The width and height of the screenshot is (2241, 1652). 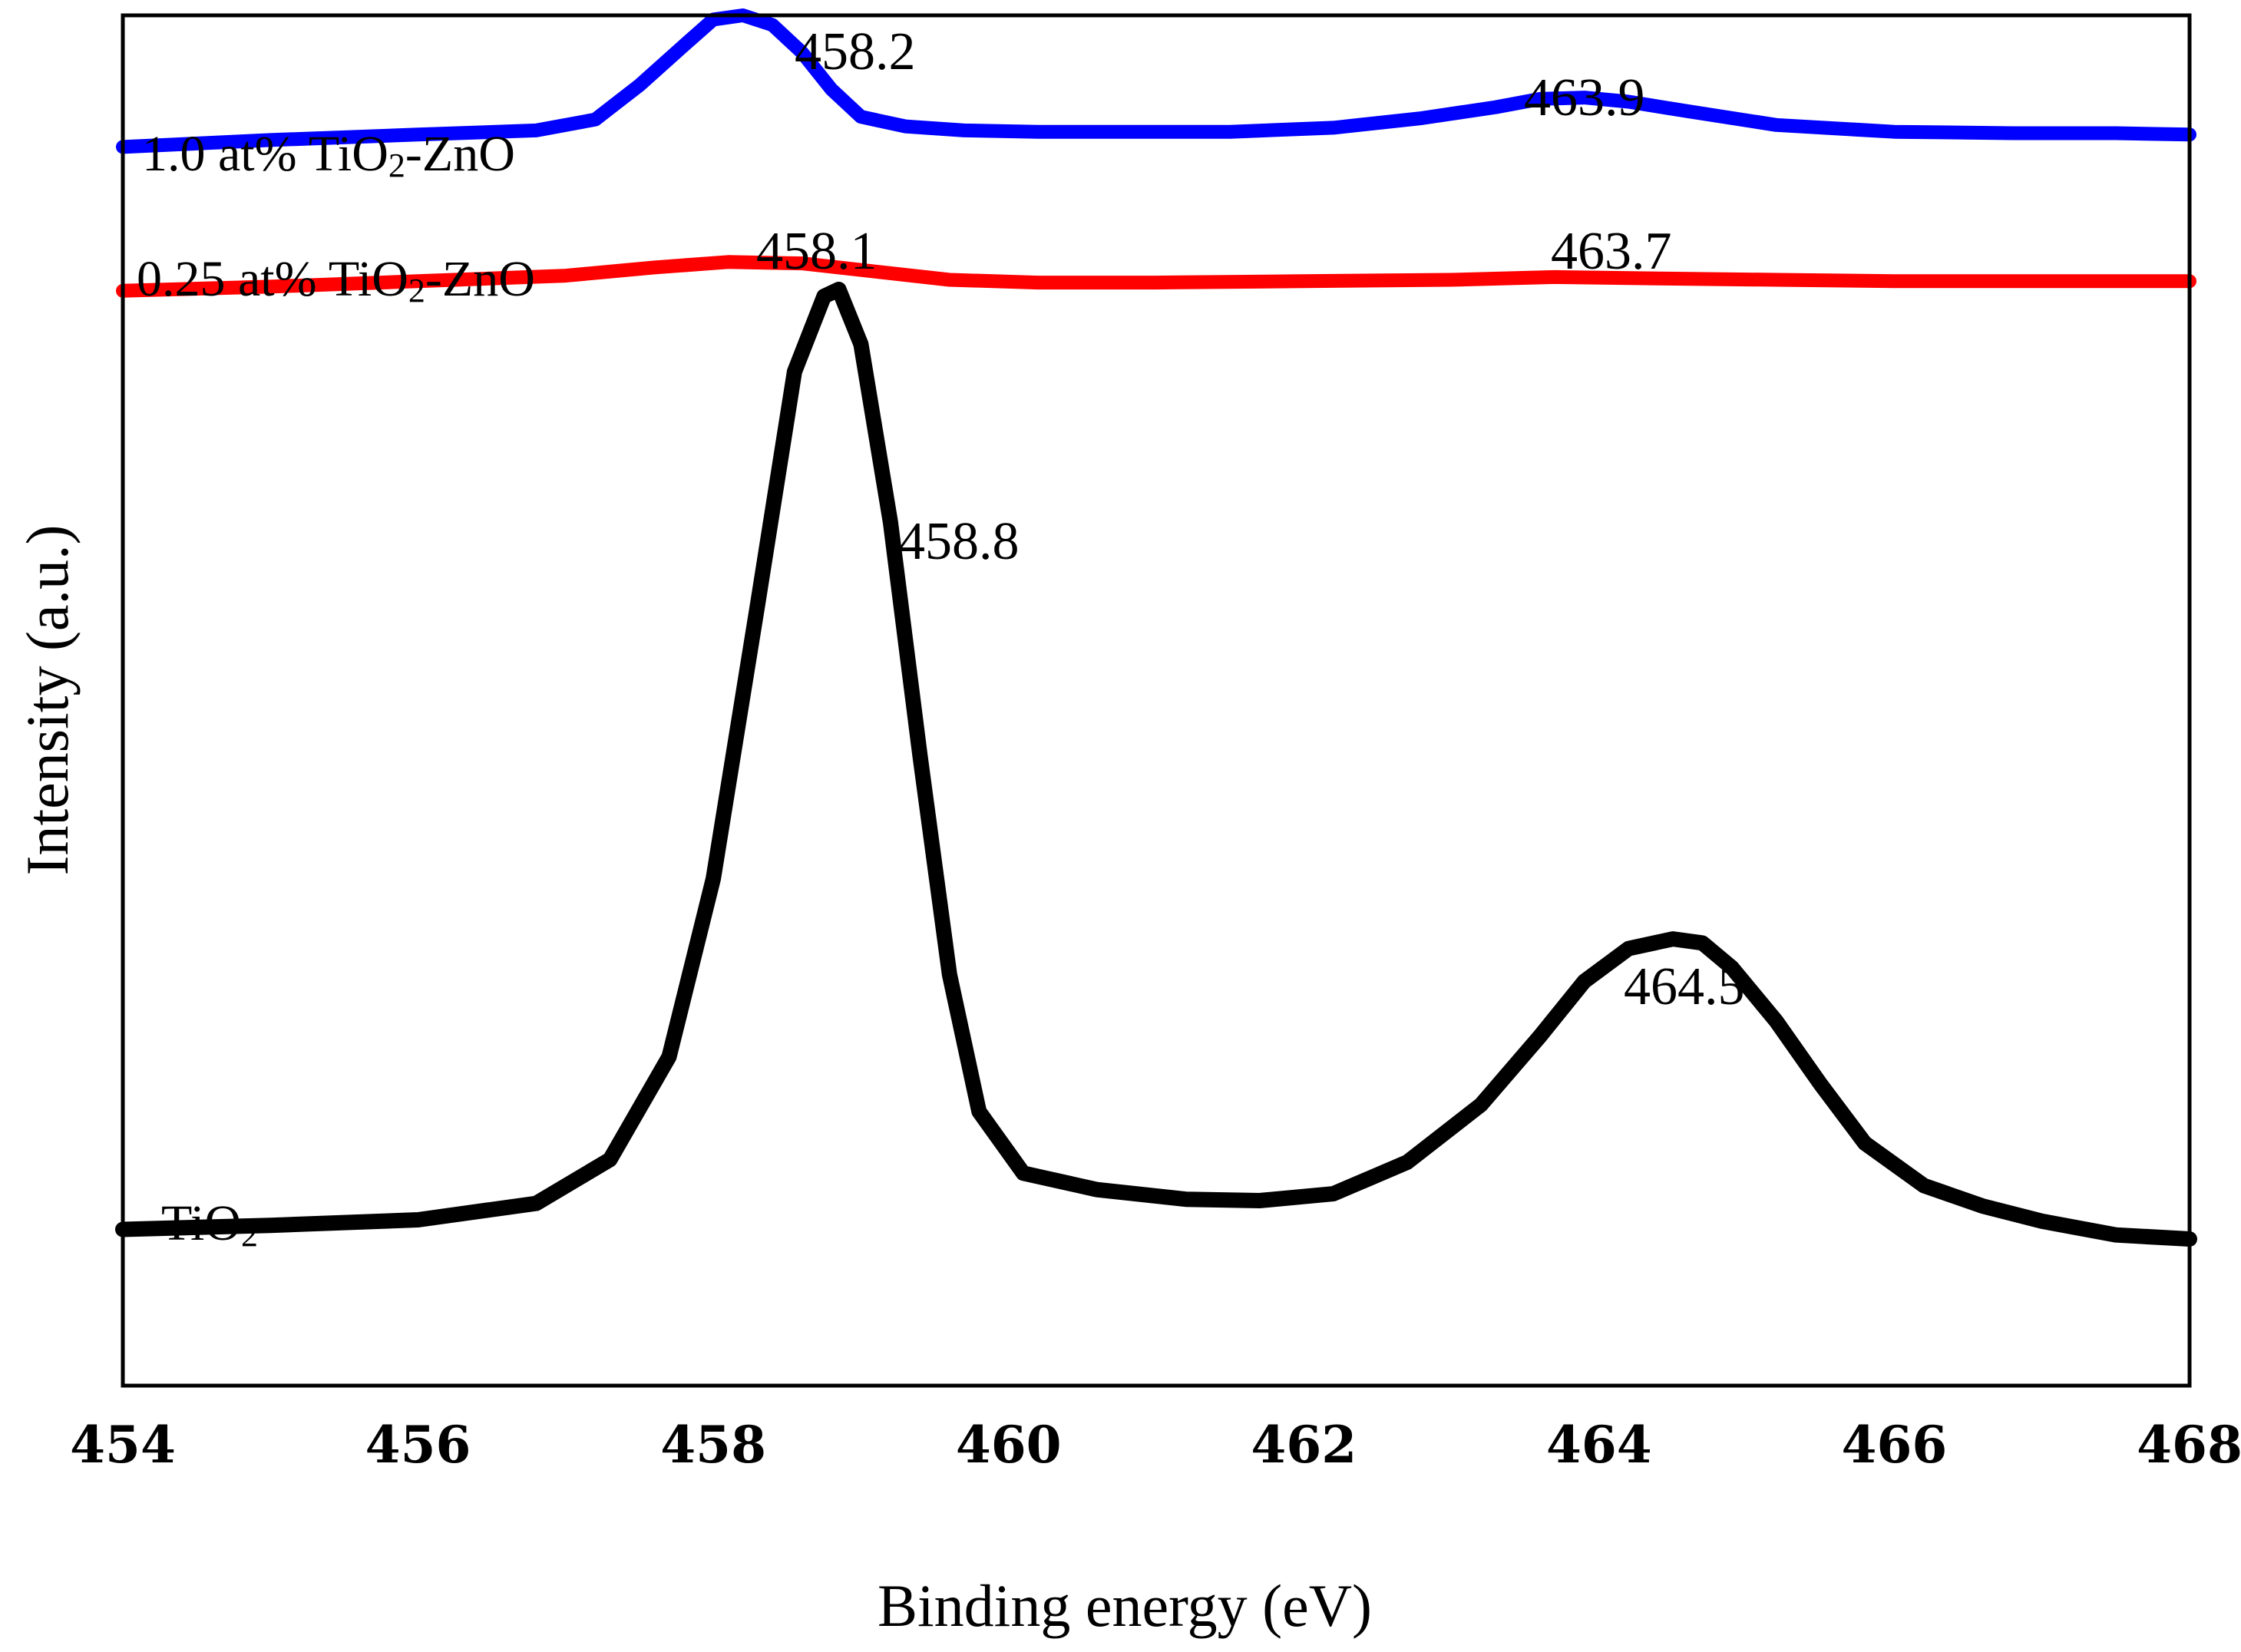 I want to click on series-label-red-main: 0.25 at% TiO, so click(x=272, y=279).